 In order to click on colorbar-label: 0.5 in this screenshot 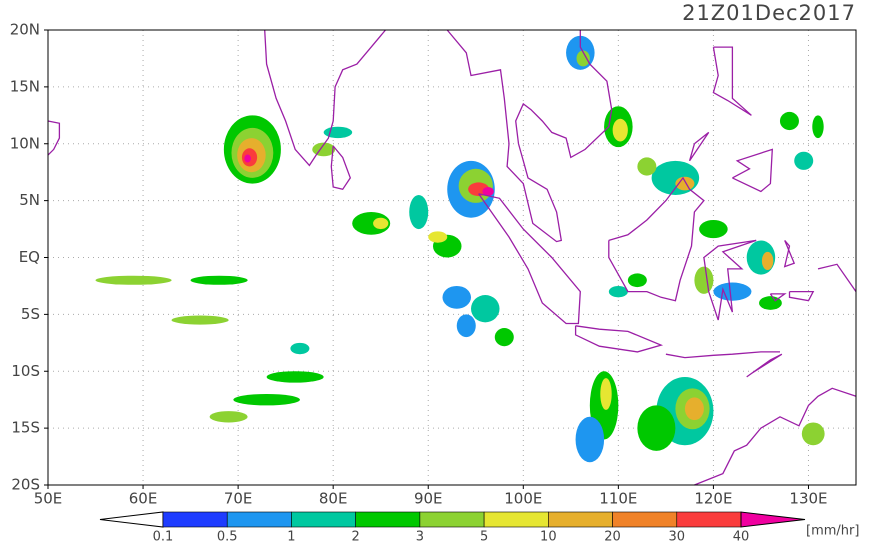, I will do `click(227, 537)`.